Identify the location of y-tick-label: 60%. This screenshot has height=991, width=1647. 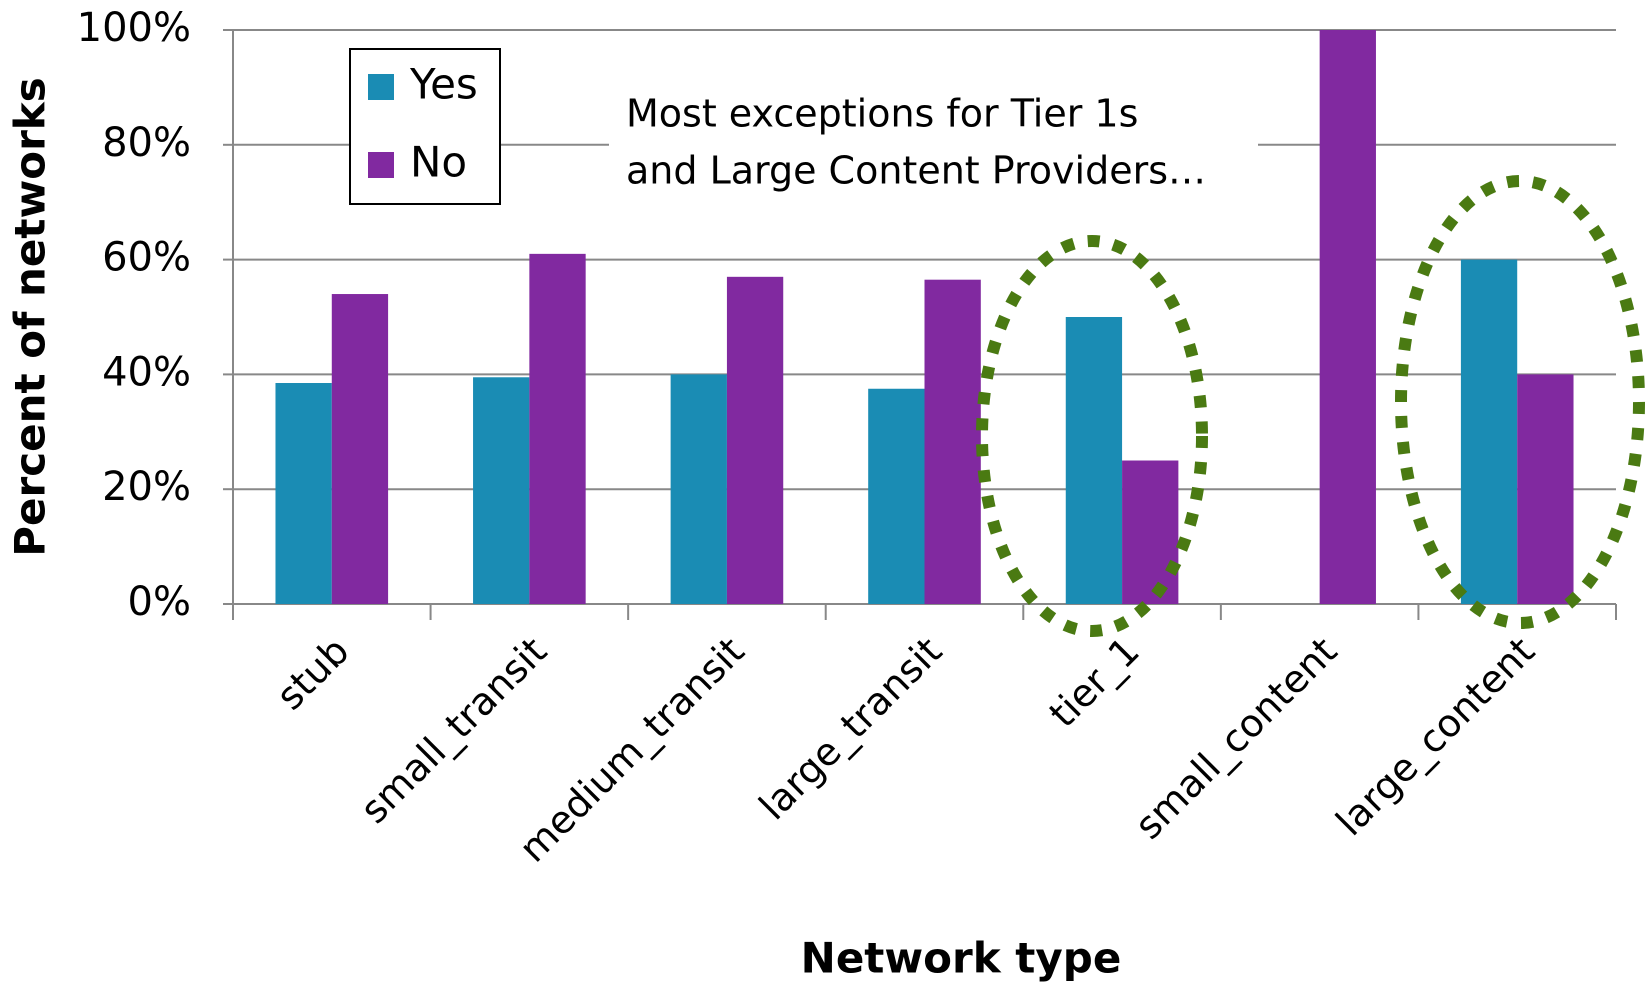
(146, 258).